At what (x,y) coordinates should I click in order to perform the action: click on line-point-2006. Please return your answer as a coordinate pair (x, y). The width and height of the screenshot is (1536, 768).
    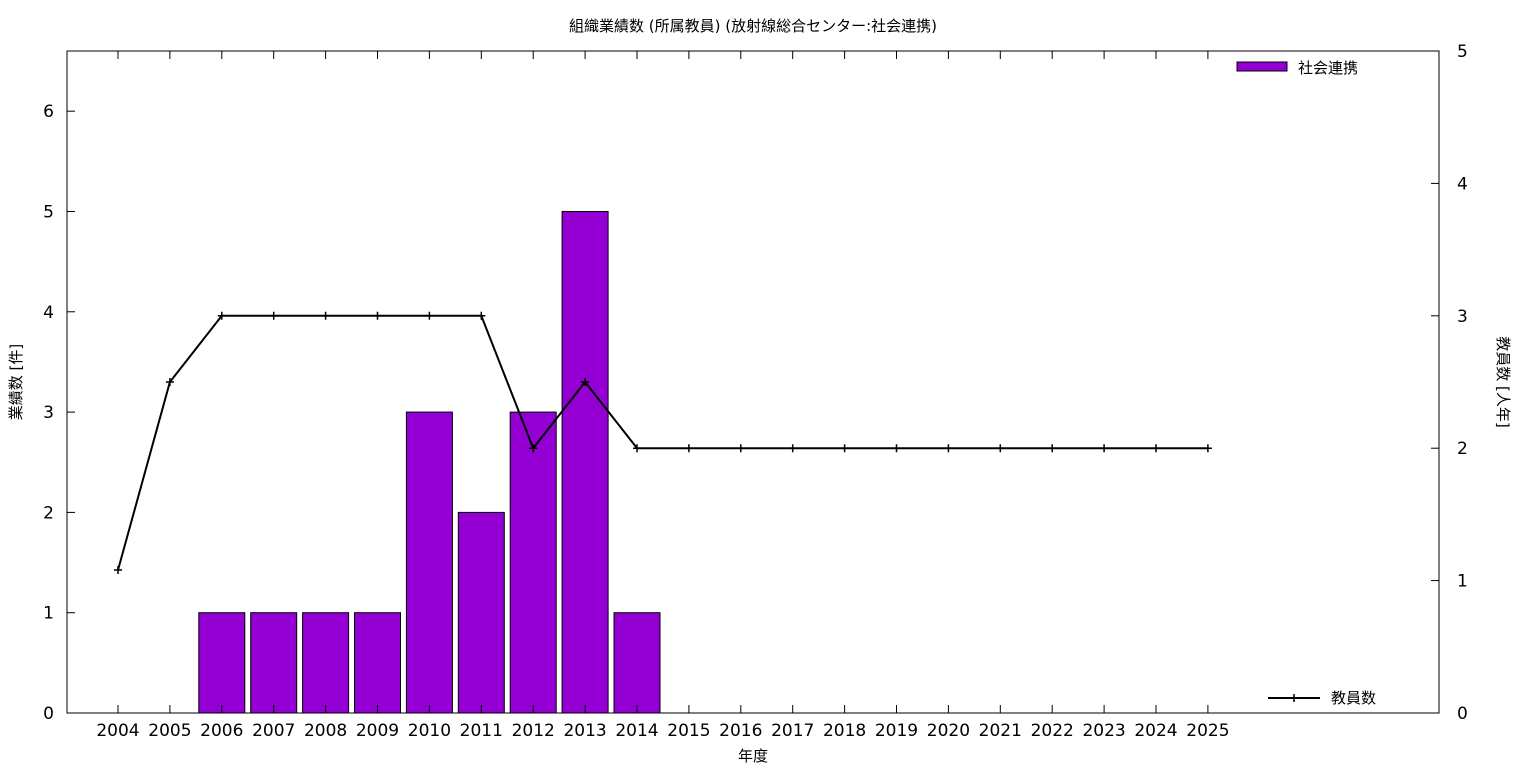
    Looking at the image, I should click on (221, 315).